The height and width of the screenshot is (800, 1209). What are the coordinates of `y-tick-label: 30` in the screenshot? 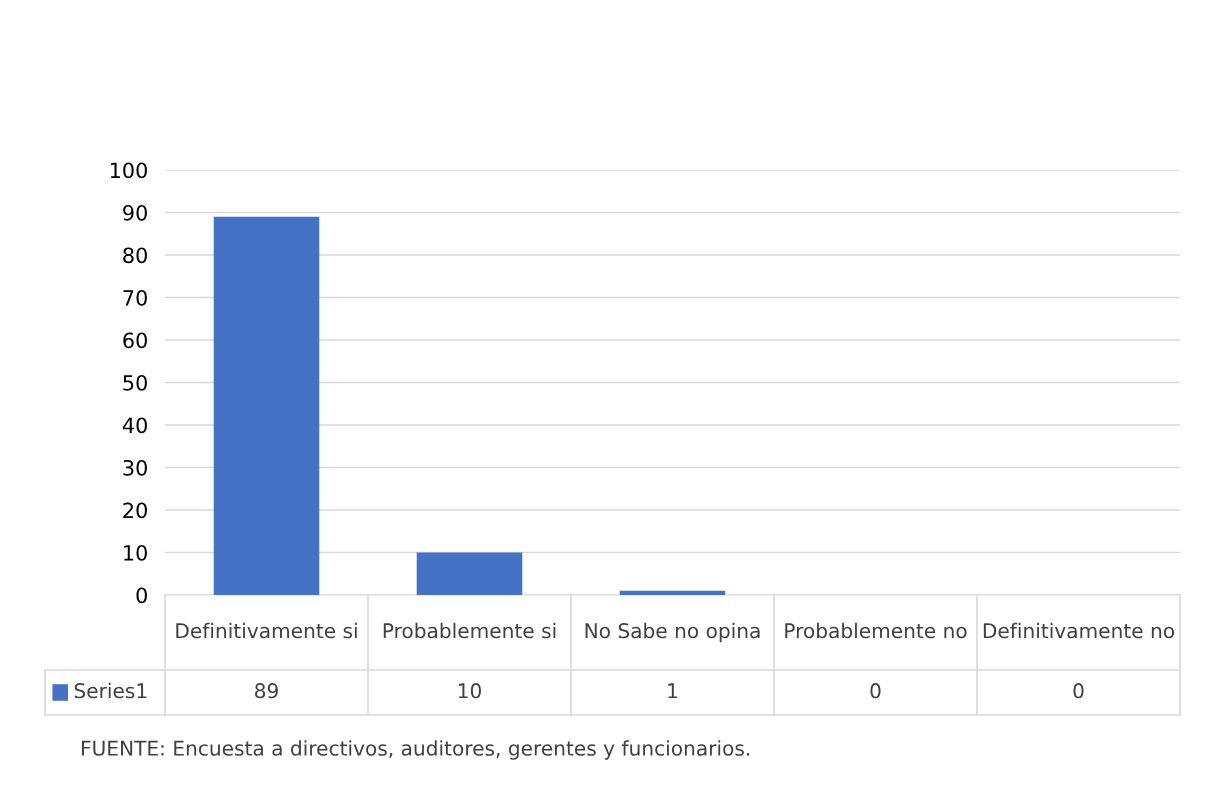 It's located at (135, 467).